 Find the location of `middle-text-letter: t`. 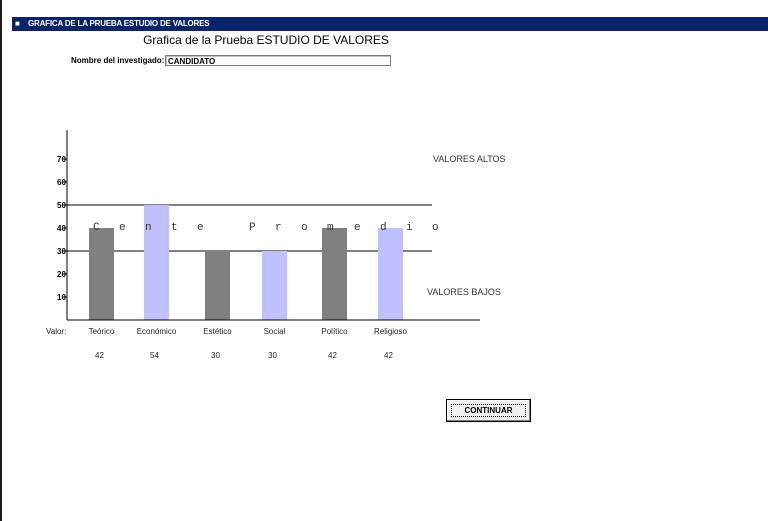

middle-text-letter: t is located at coordinates (174, 228).